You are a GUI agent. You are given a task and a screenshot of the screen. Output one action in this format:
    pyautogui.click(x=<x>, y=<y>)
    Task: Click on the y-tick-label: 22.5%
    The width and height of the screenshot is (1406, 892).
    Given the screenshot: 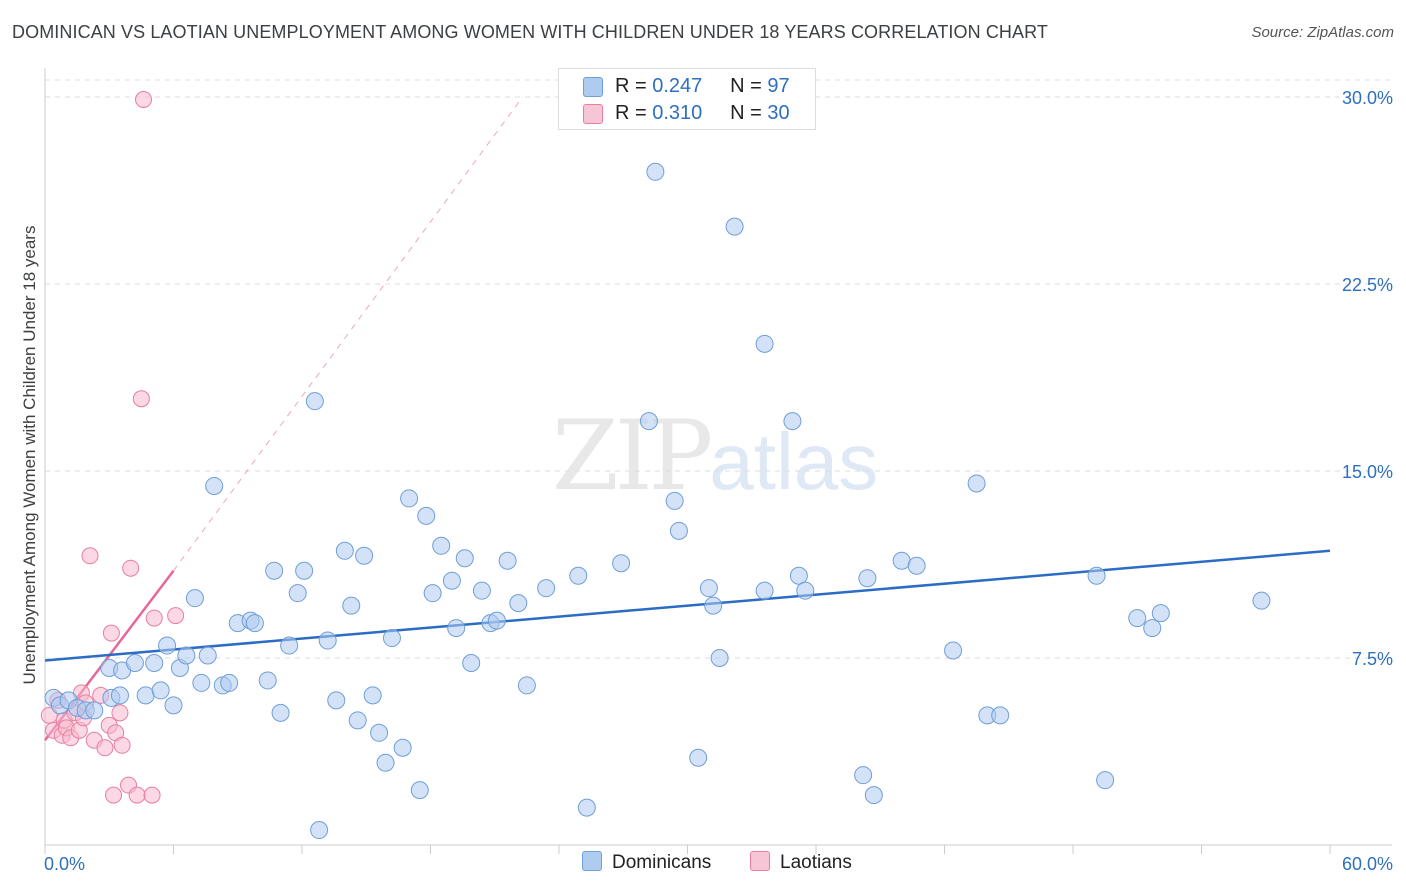 What is the action you would take?
    pyautogui.click(x=1367, y=285)
    